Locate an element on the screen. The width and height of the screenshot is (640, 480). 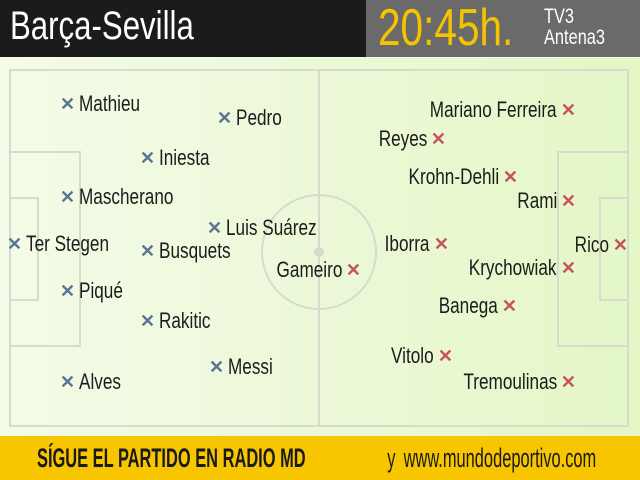
away-player: Rico ✕ is located at coordinates (596, 245).